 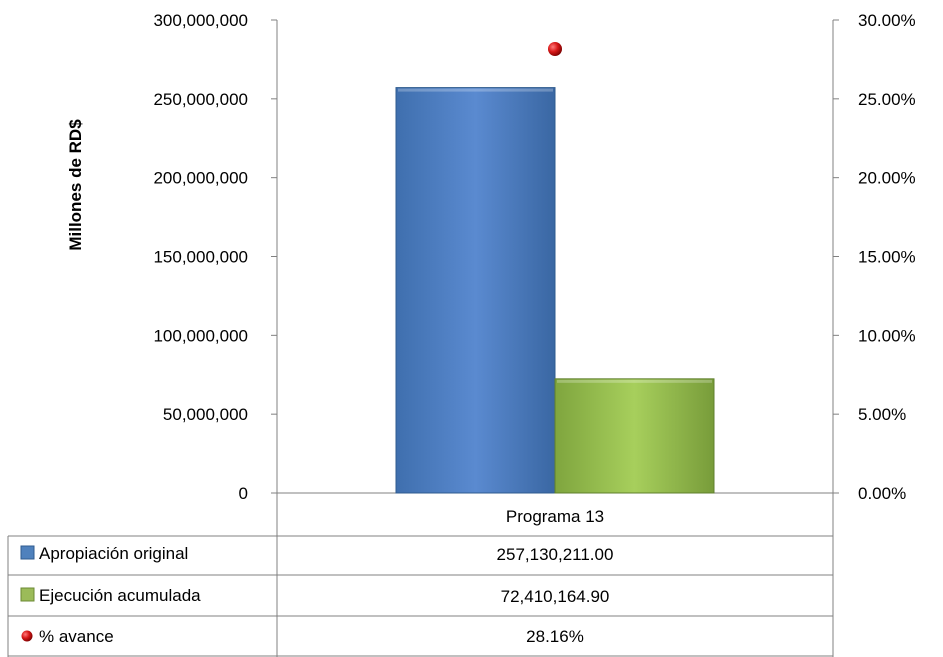 I want to click on table-row-label-avance: % avance, so click(x=76, y=636).